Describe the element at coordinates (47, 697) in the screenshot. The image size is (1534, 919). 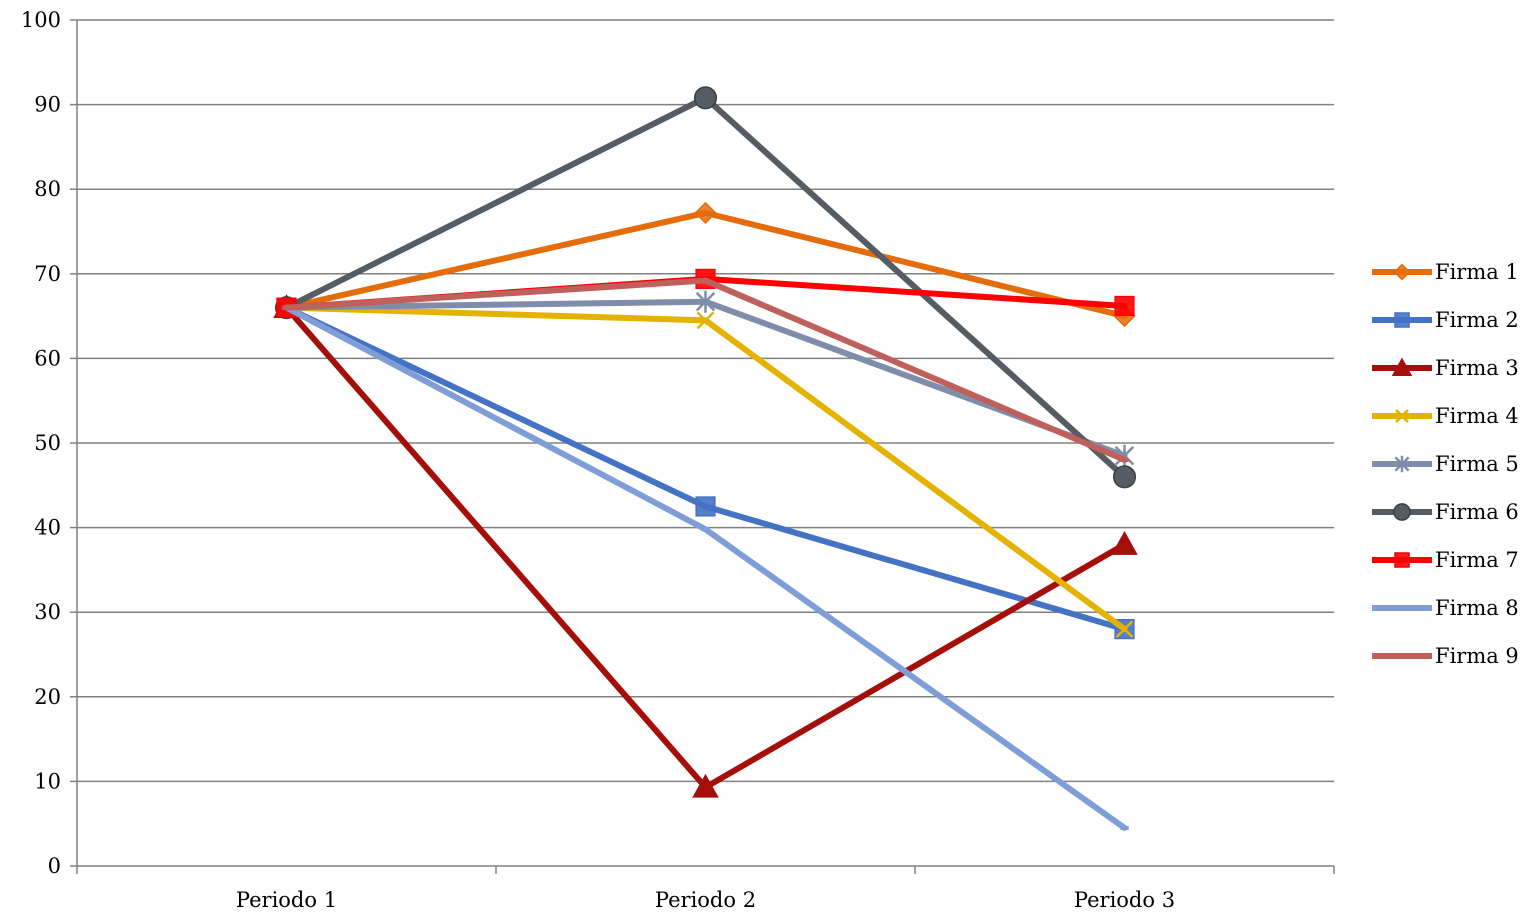
I see `y-tick-label: 20` at that location.